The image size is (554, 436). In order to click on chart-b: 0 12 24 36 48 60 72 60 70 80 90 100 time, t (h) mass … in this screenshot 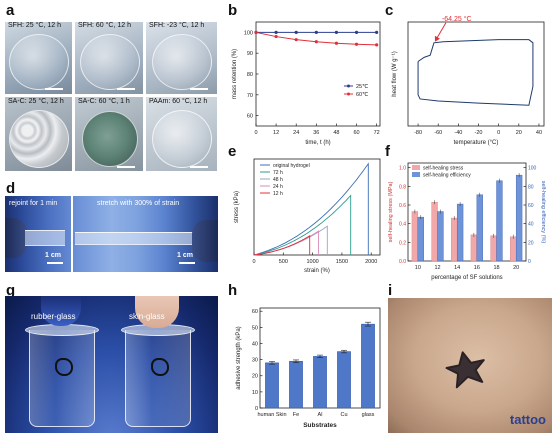, I will do `click(306, 83)`.